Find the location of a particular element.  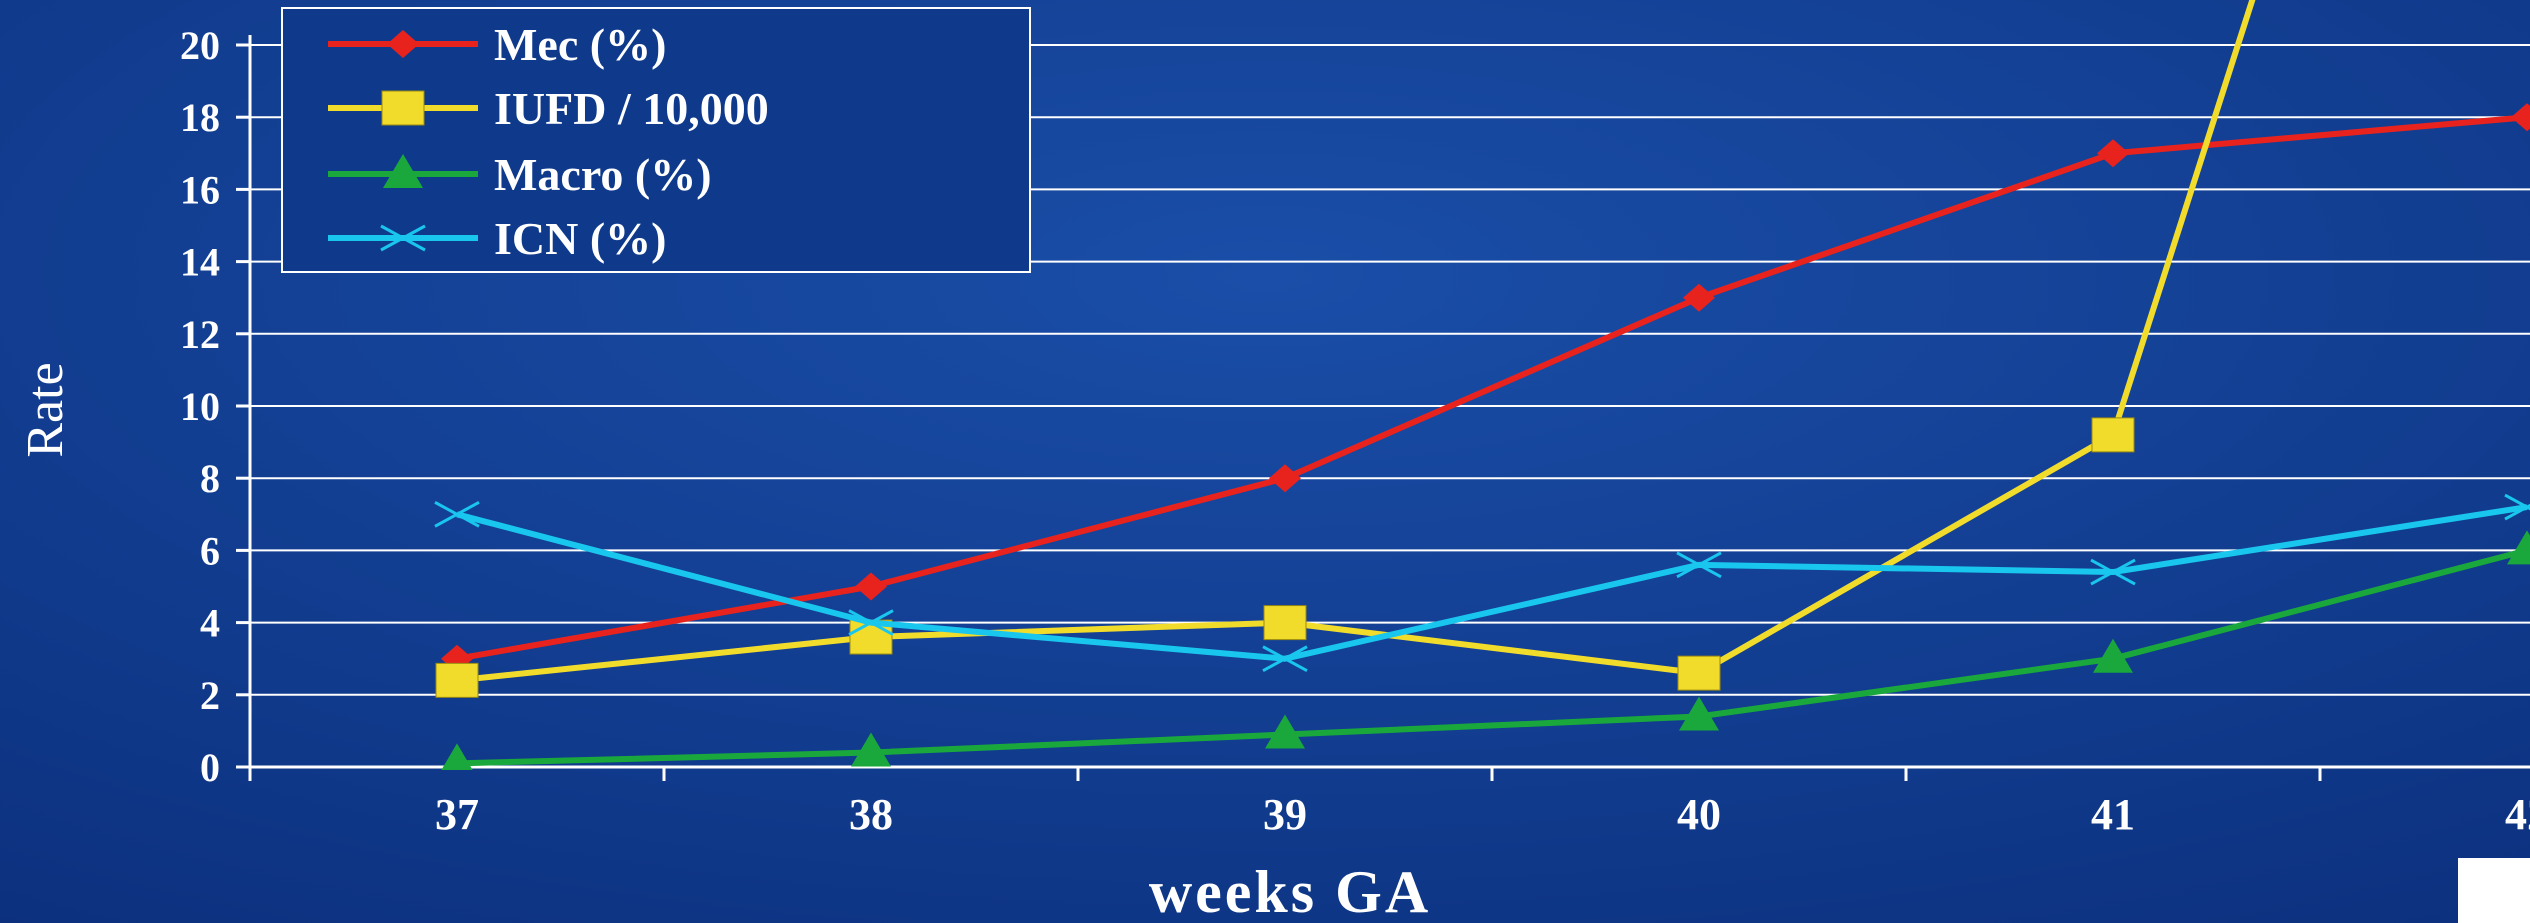

y-tick-label: 12 is located at coordinates (200, 334).